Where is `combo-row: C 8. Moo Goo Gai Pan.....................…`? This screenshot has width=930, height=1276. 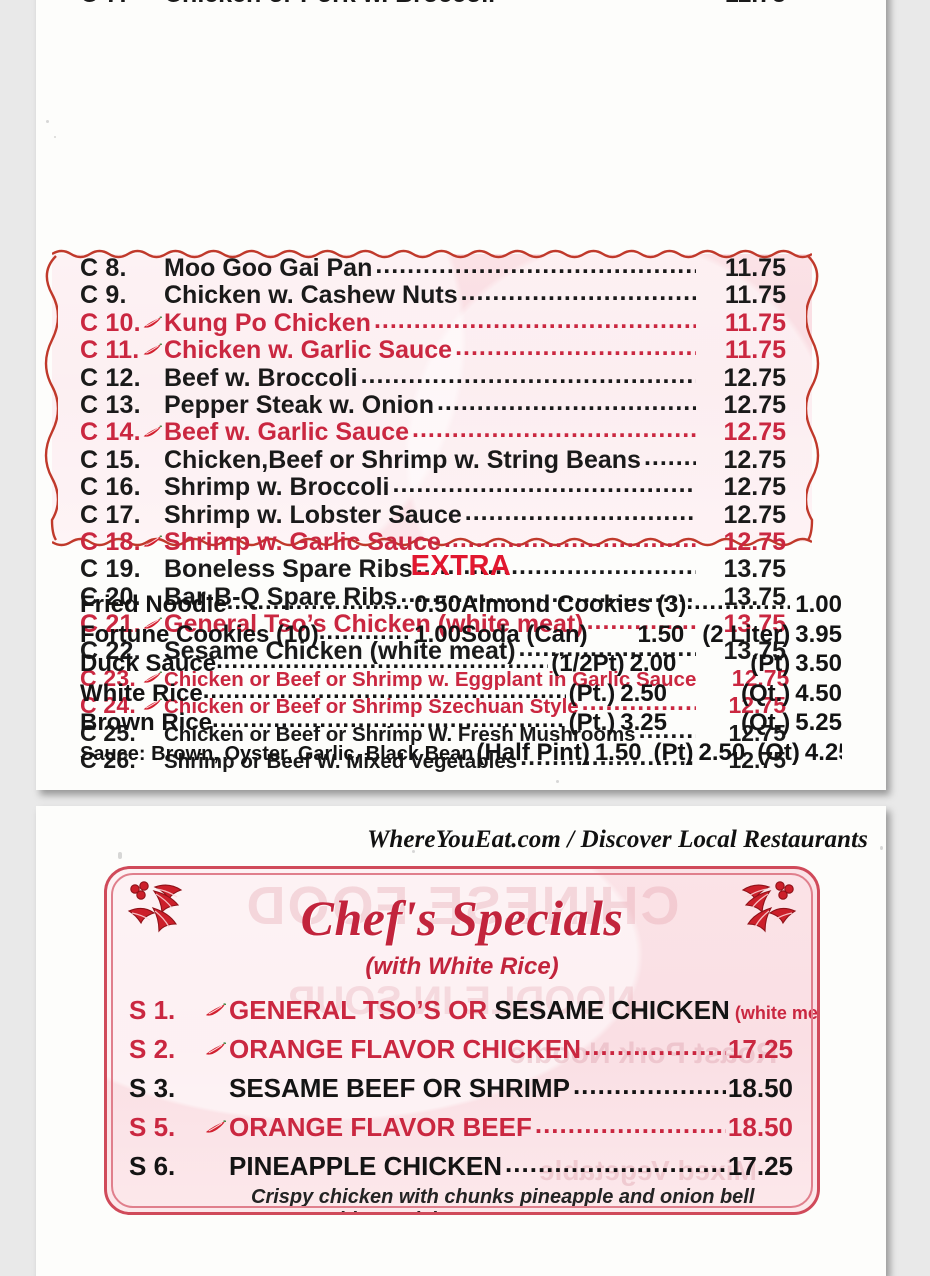 combo-row: C 8. Moo Goo Gai Pan.....................… is located at coordinates (432, 268).